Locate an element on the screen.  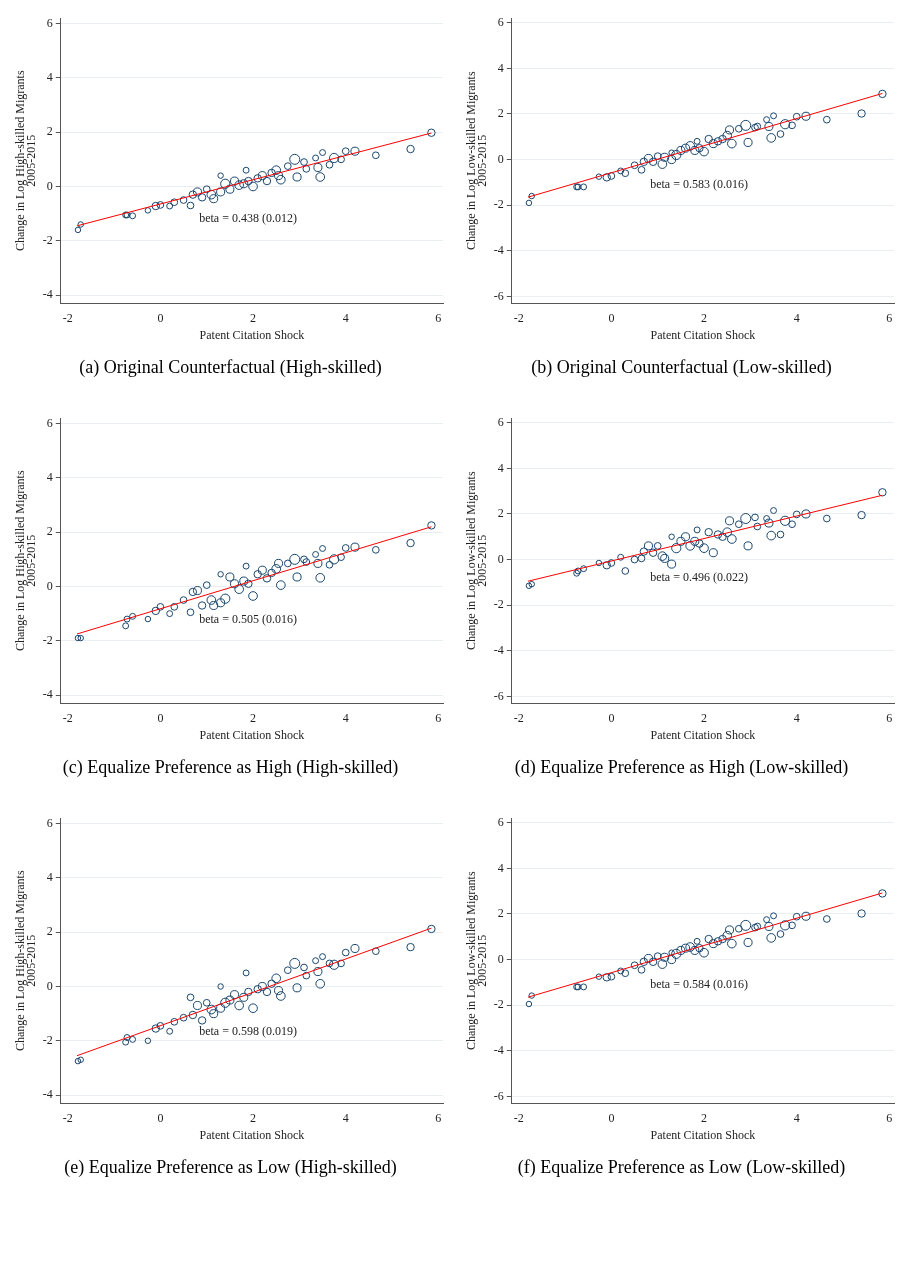
text: (d) Equalize Preference as High (Low-skilled) is located at coordinates (681, 767).